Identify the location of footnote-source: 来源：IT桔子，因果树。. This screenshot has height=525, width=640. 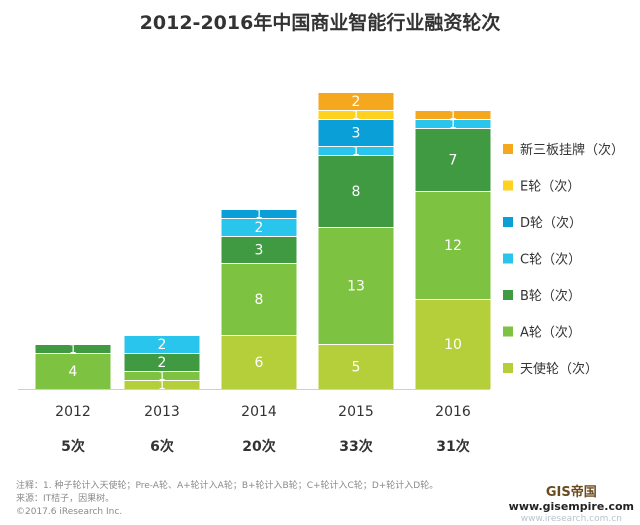
(65, 499).